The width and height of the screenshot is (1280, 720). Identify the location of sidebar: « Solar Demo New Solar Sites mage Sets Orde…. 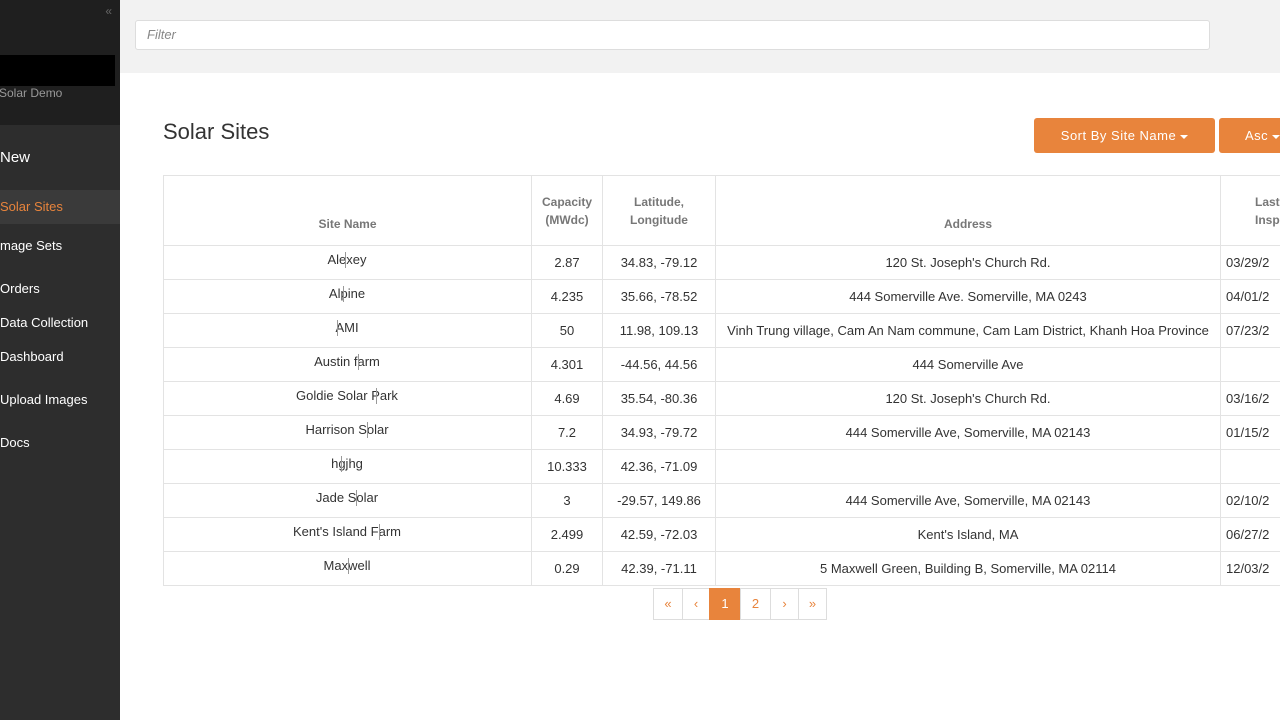
(60, 360).